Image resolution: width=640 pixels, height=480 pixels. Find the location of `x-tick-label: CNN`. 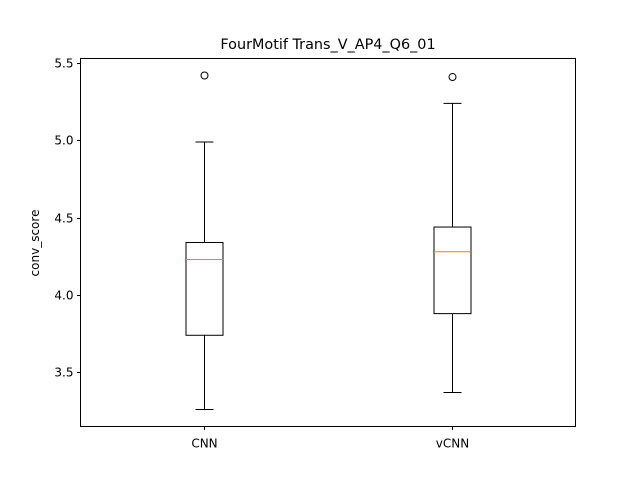

x-tick-label: CNN is located at coordinates (204, 444).